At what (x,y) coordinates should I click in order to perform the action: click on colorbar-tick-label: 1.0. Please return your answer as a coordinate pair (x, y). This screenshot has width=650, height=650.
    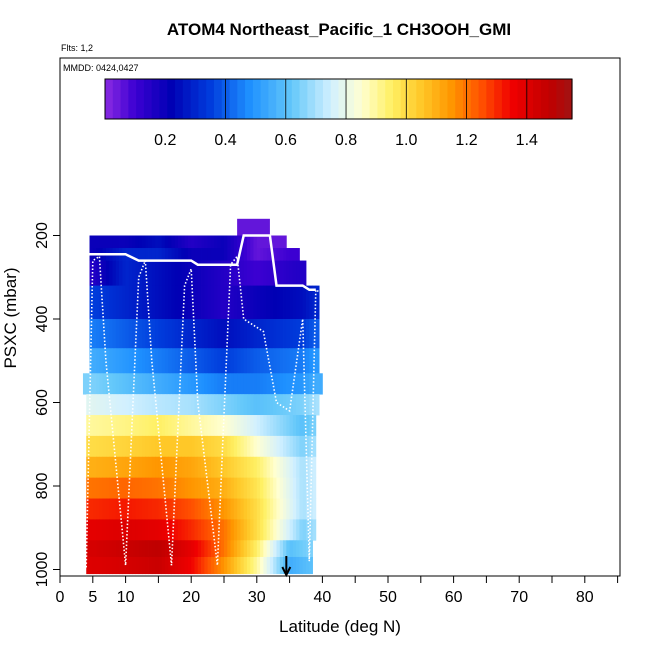
    Looking at the image, I should click on (406, 140).